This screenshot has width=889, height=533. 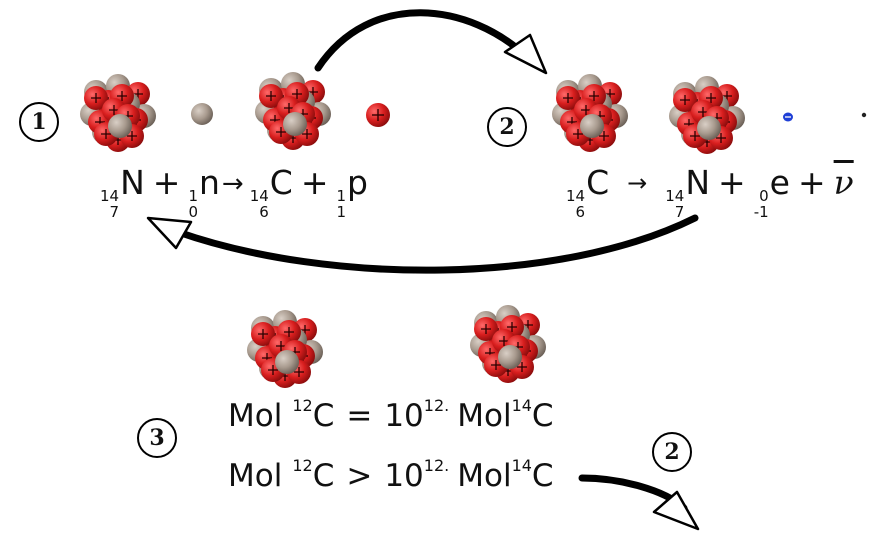 I want to click on carbon-14-nucleus-step2, so click(x=590, y=113).